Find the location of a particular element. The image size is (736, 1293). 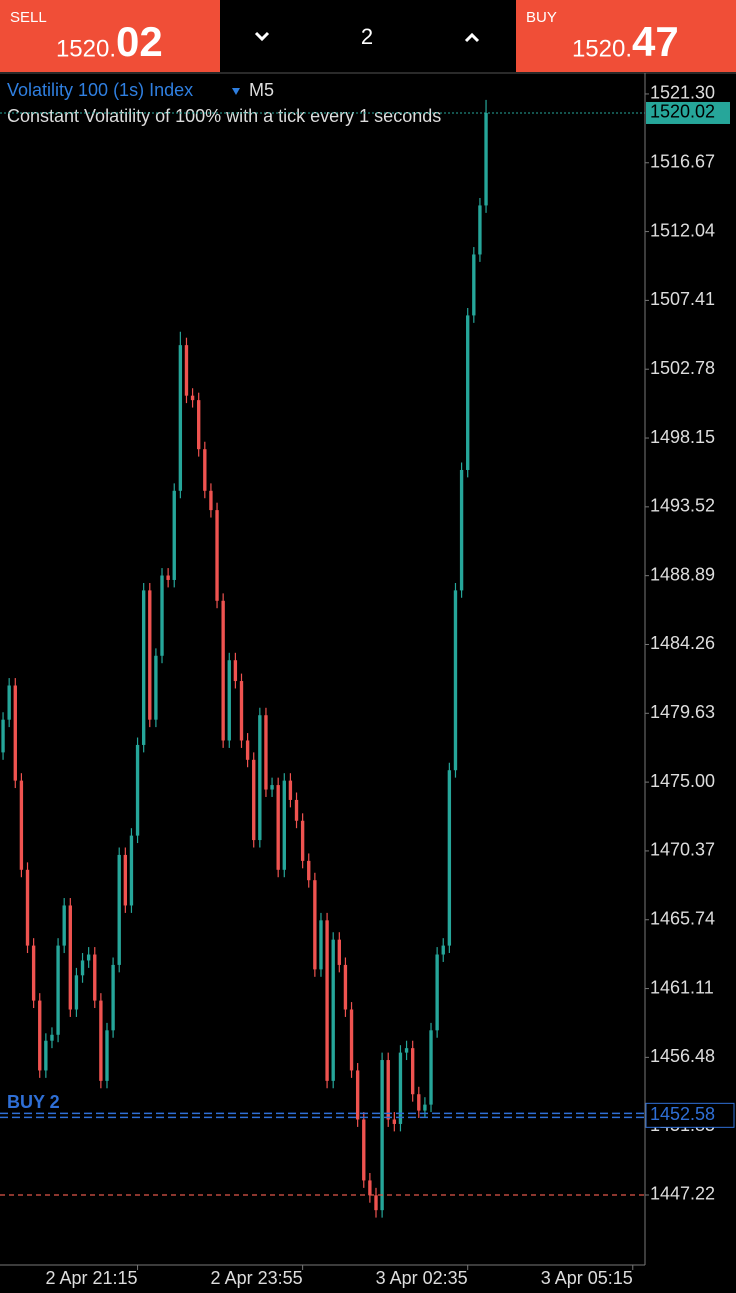

lot-value: 2 is located at coordinates (367, 36).